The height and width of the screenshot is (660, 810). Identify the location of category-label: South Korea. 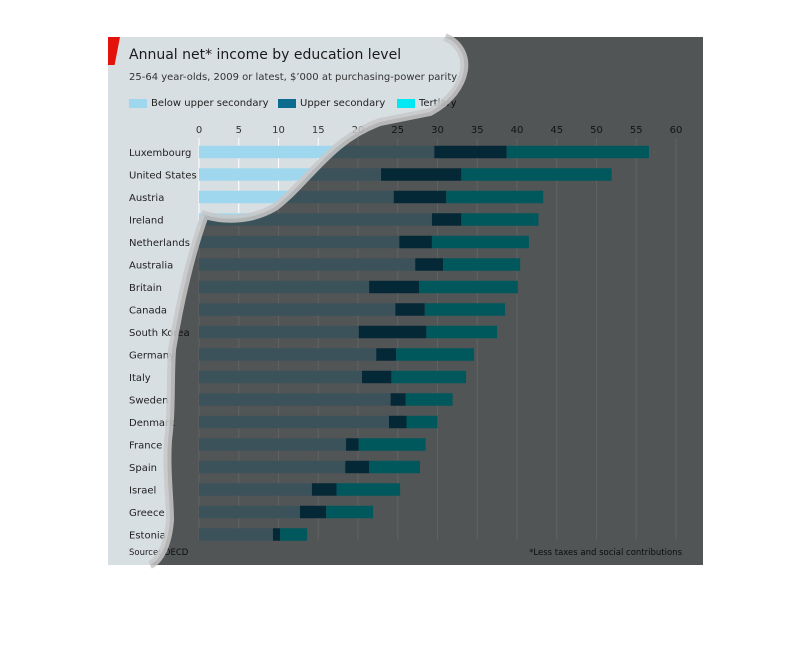
(159, 333).